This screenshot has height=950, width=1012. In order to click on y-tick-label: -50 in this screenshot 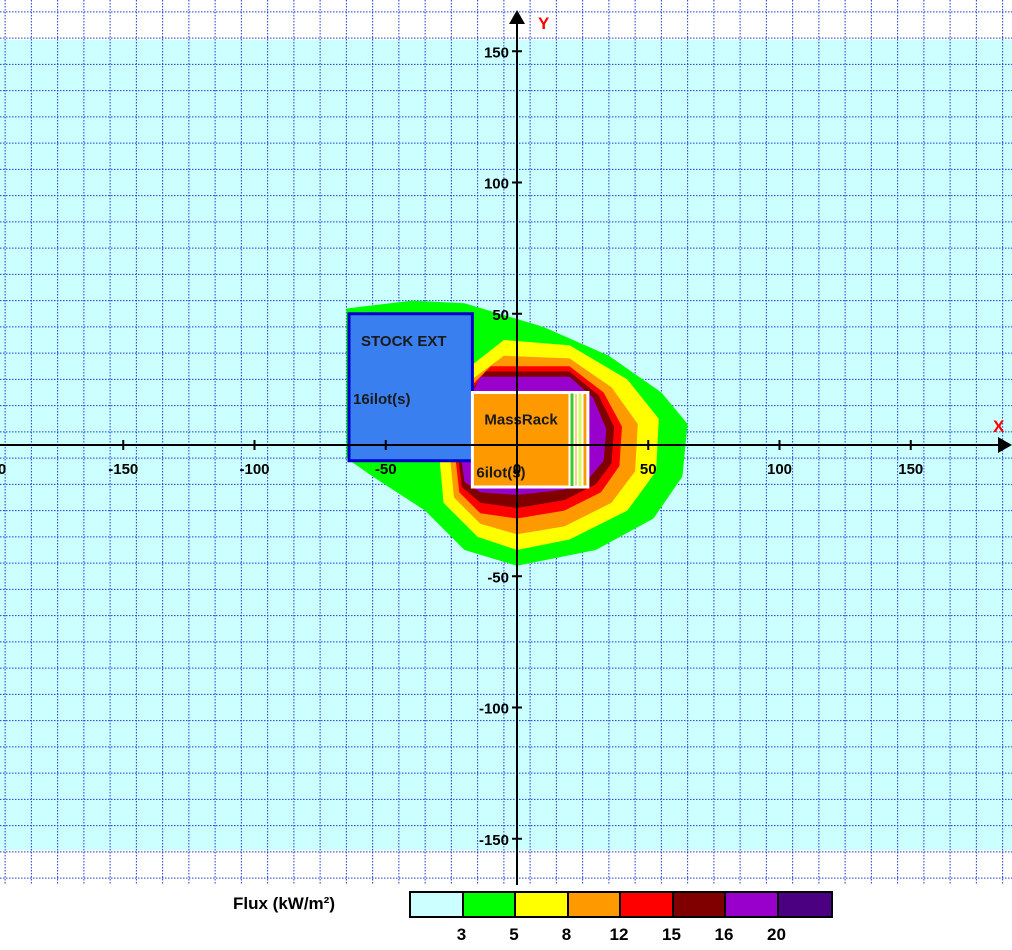, I will do `click(498, 577)`.